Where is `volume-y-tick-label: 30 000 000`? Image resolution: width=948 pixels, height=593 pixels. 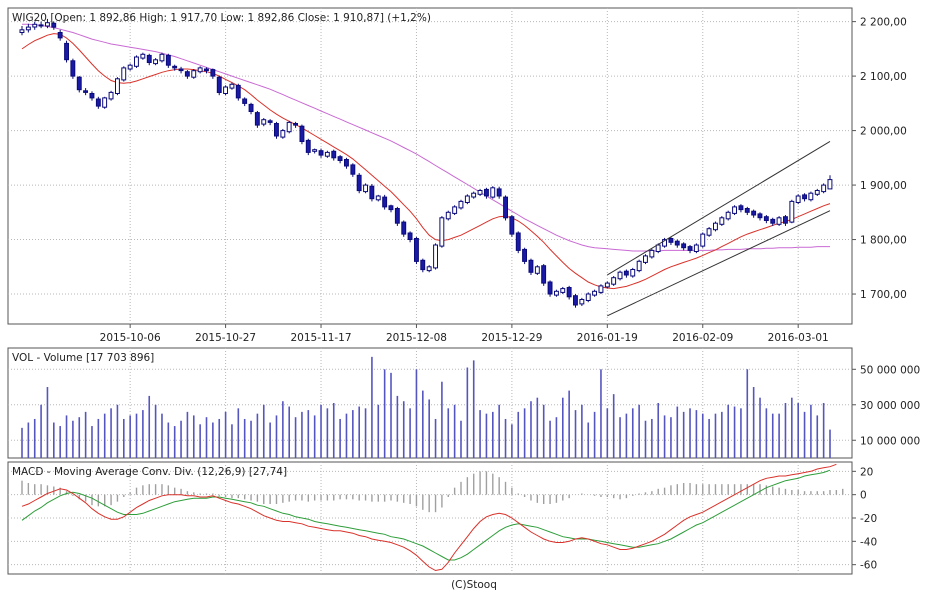
volume-y-tick-label: 30 000 000 is located at coordinates (890, 406).